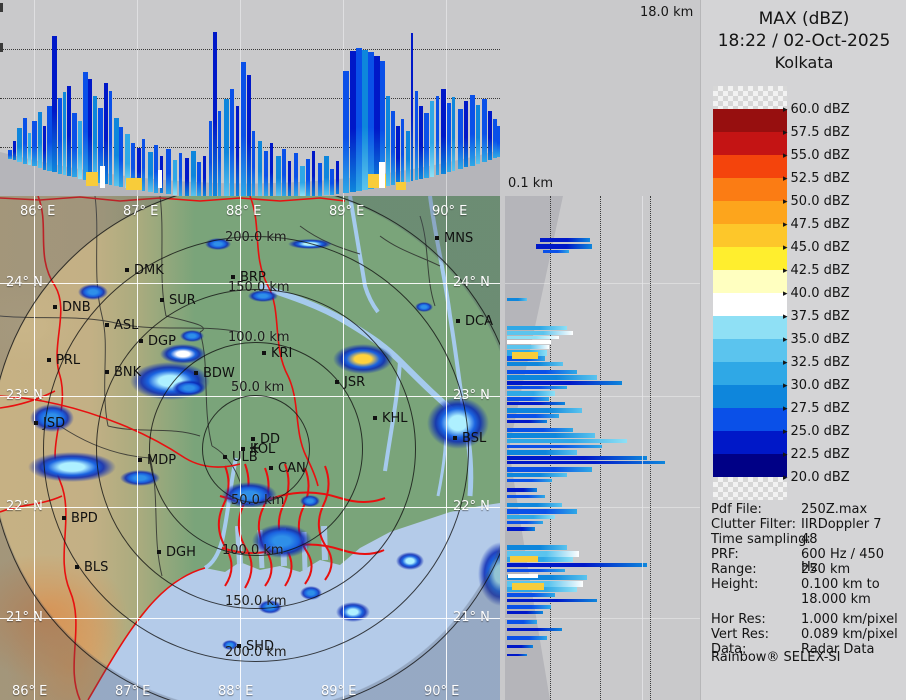 This screenshot has width=906, height=700. I want to click on axis-tick-fragment, so click(1, 7).